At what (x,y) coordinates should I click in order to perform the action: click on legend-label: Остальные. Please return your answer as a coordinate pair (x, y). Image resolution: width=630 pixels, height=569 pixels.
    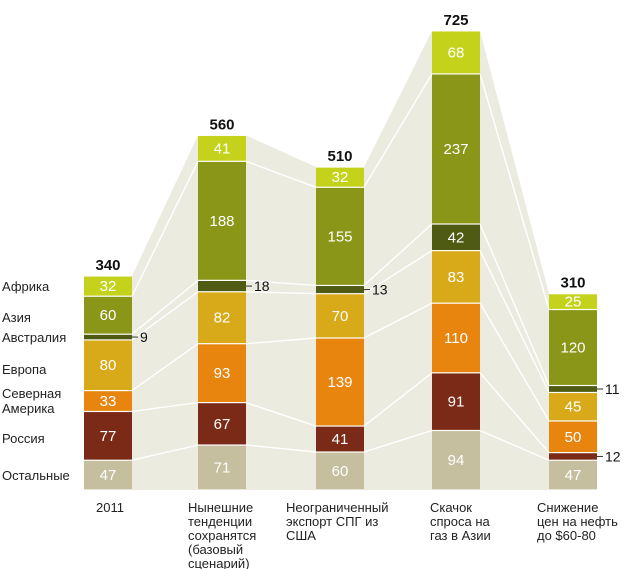
    Looking at the image, I should click on (36, 475).